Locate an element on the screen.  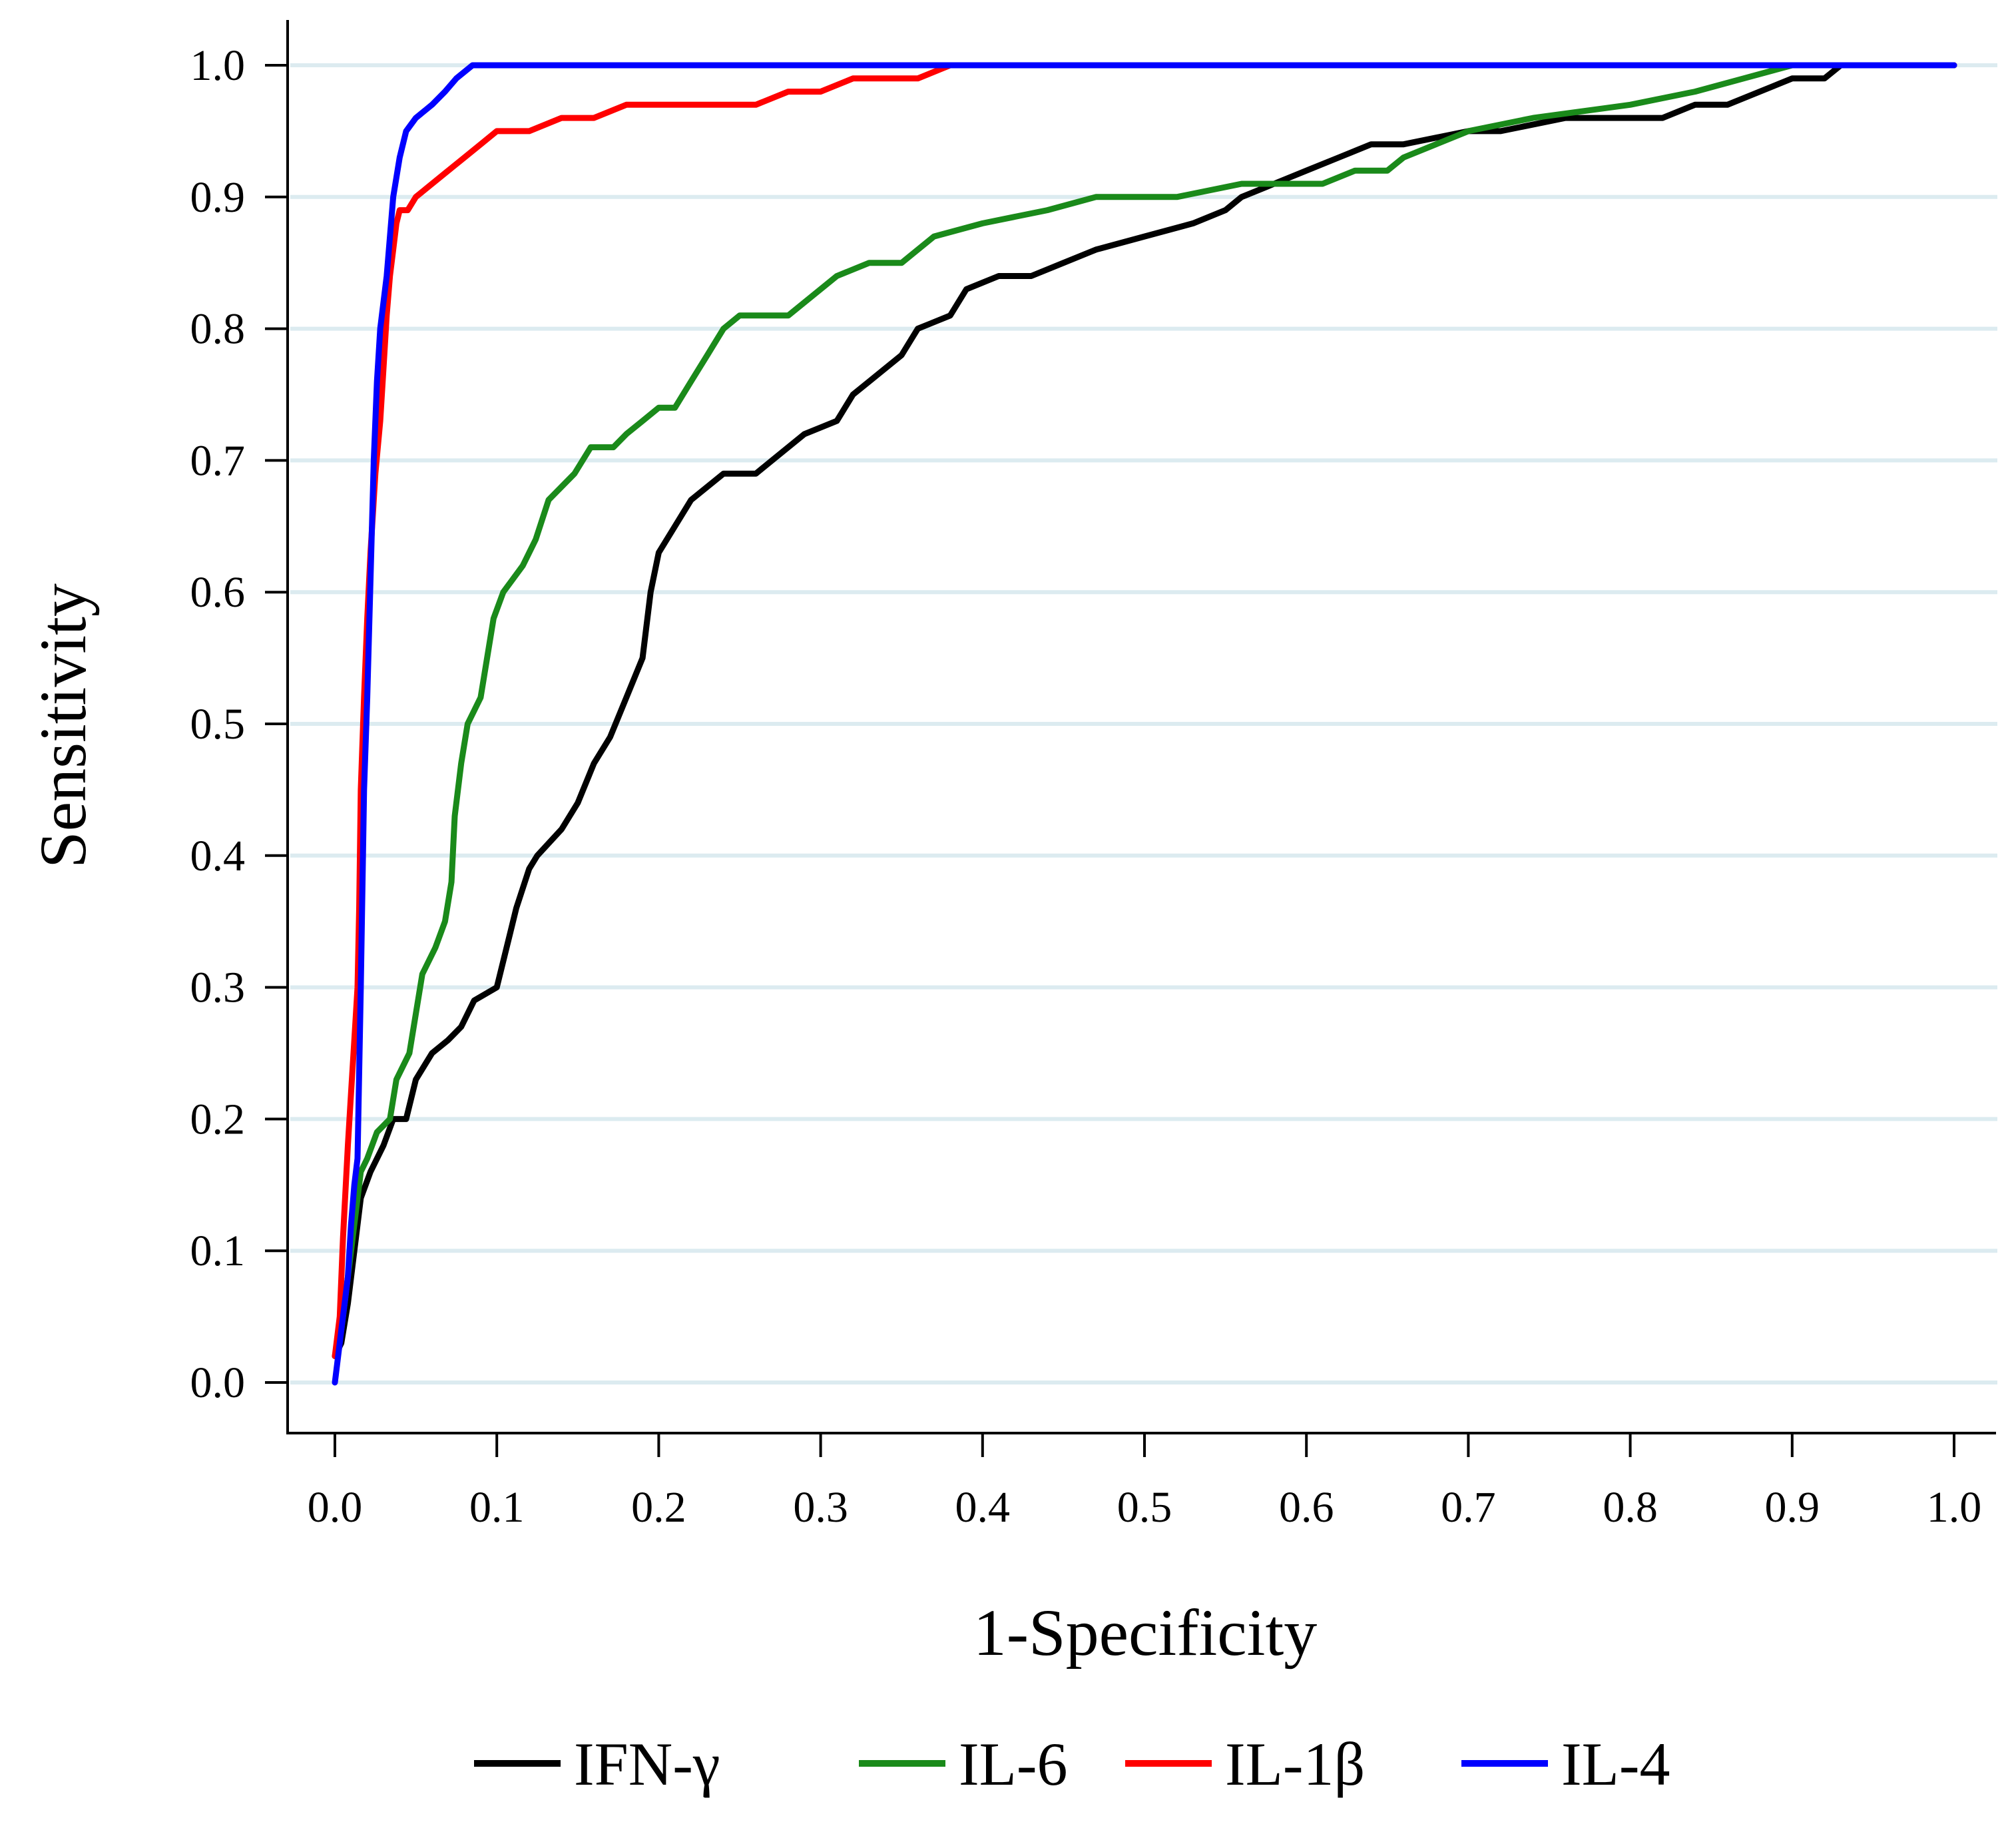
y-tick-label-7: 0.7 is located at coordinates (218, 460).